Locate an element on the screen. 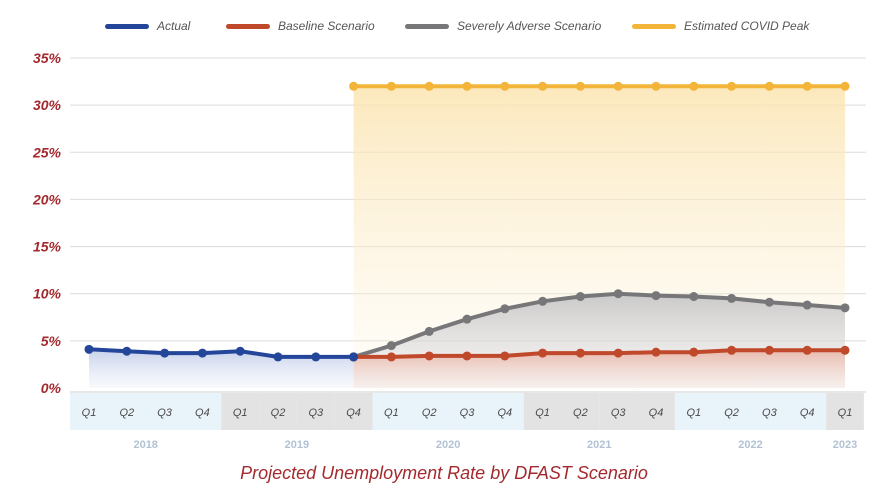 This screenshot has height=497, width=888. y-tick-label: 5% is located at coordinates (51, 341).